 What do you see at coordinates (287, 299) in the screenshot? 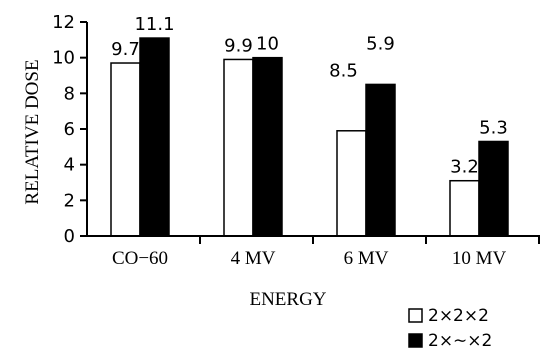
I see `x-axis-label: ENERGY` at bounding box center [287, 299].